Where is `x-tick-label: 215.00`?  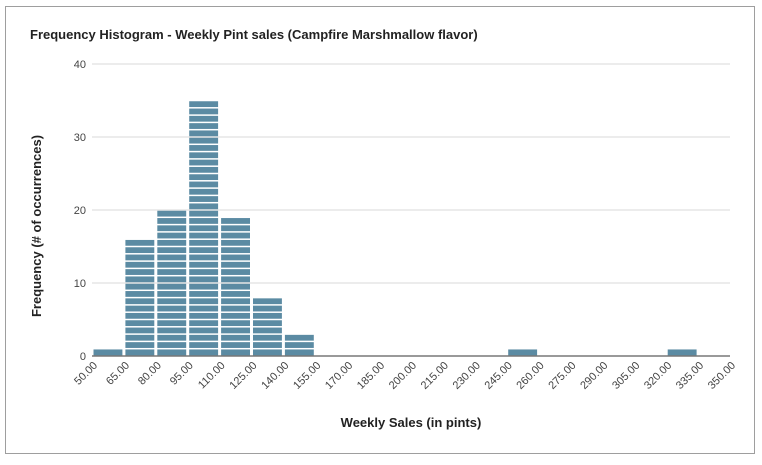
x-tick-label: 215.00 is located at coordinates (435, 376).